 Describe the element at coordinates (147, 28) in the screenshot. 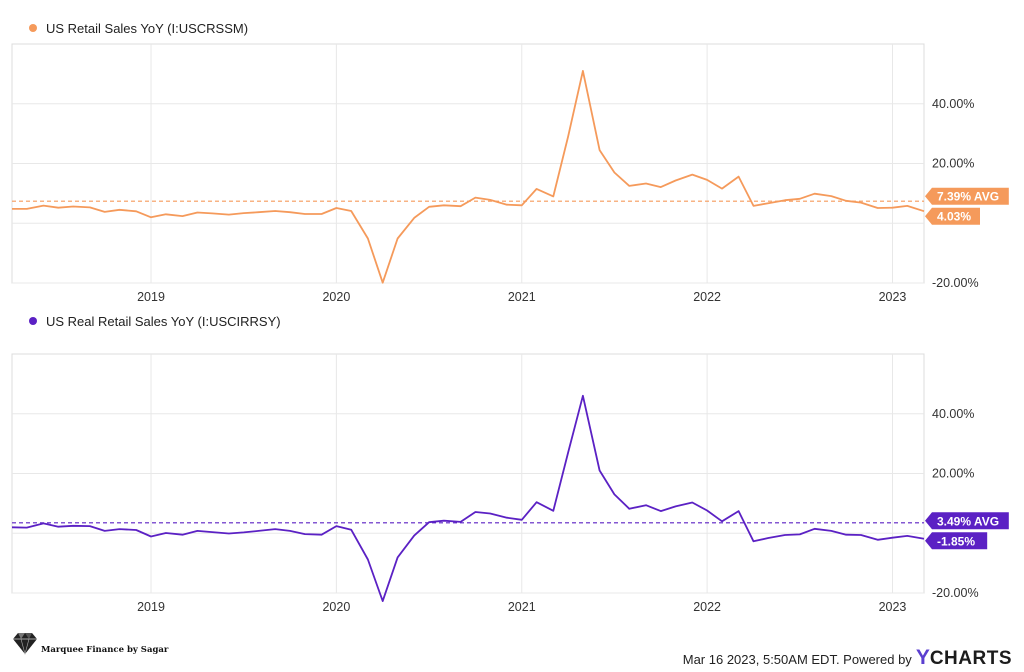

I see `legend-label: US Retail Sales YoY (I:USCRSSM)` at that location.